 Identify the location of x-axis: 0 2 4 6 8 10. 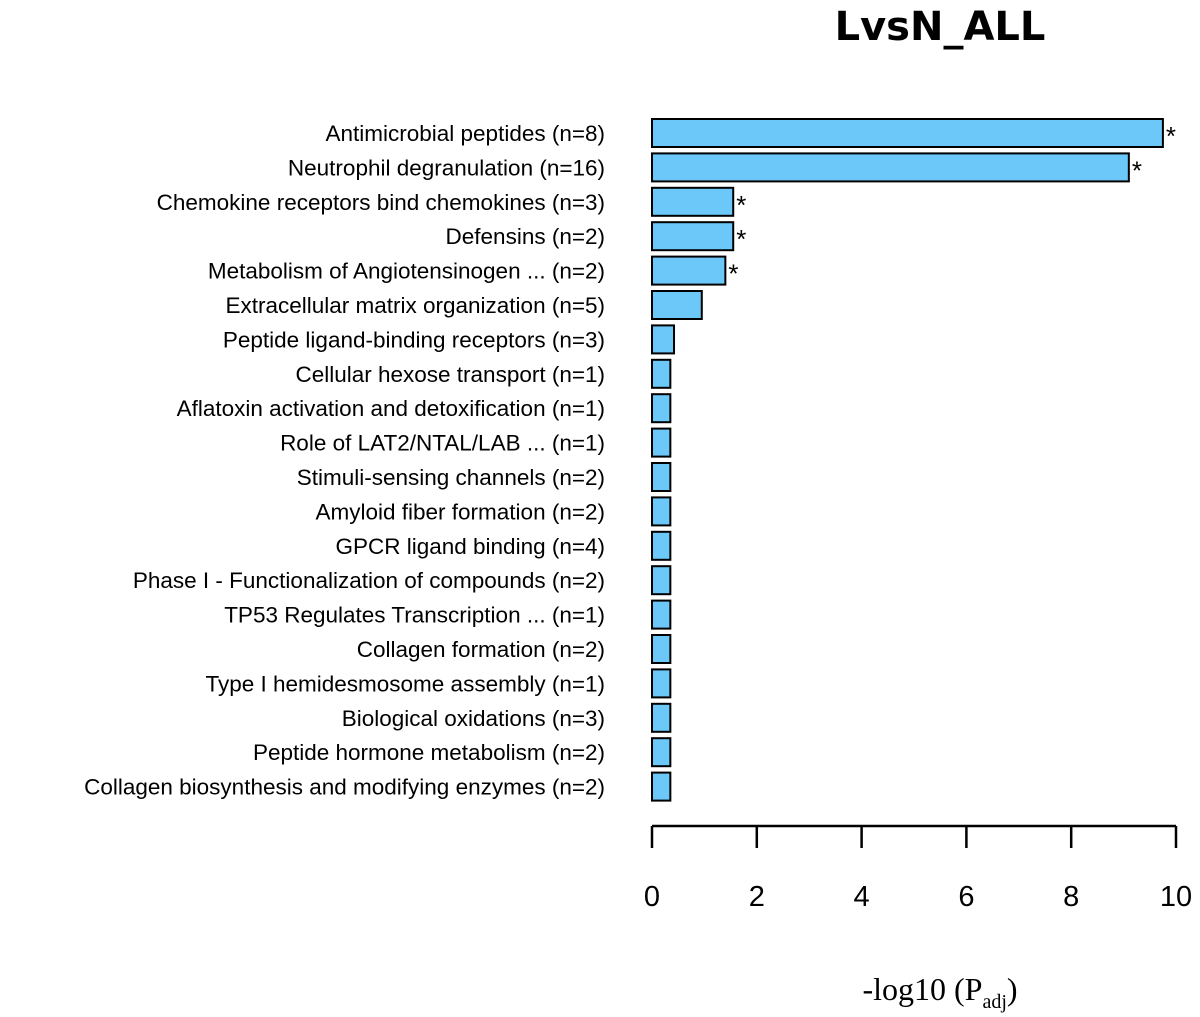
(918, 868).